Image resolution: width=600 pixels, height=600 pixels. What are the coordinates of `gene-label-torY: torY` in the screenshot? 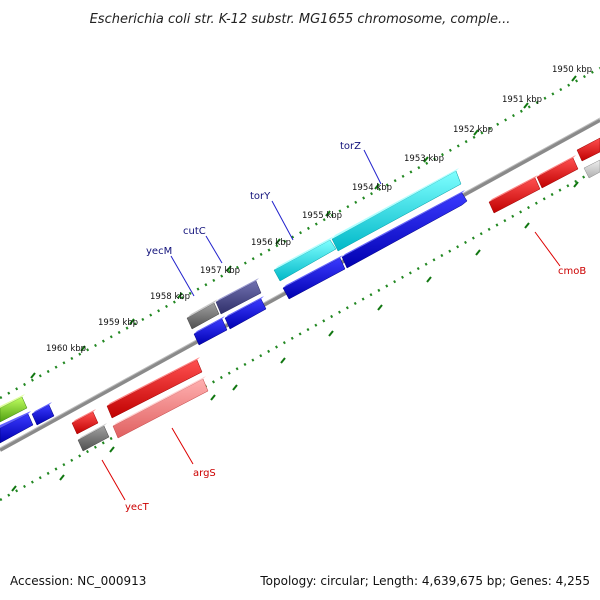 It's located at (260, 196).